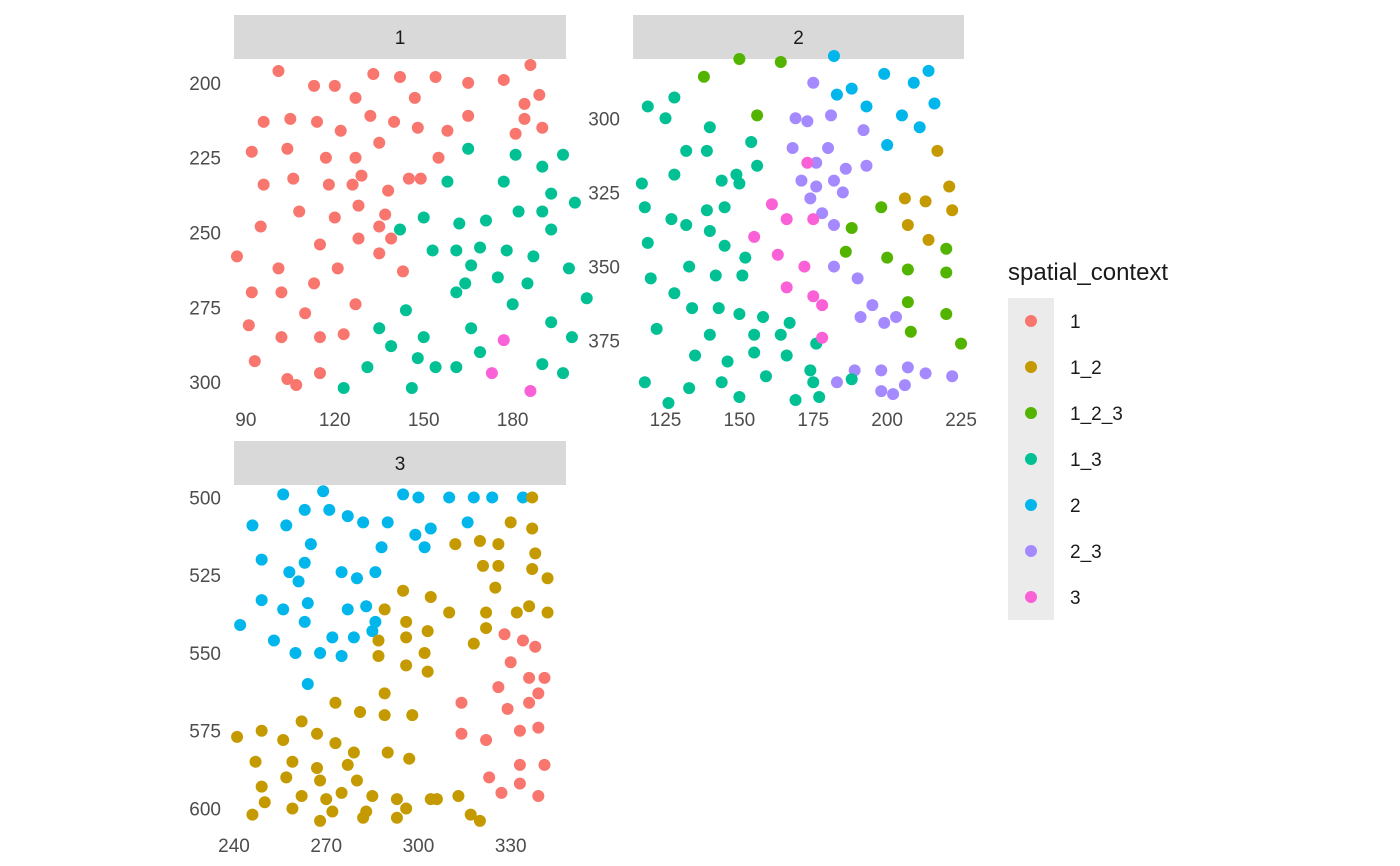  What do you see at coordinates (813, 420) in the screenshot?
I see `x-tick-label: 175` at bounding box center [813, 420].